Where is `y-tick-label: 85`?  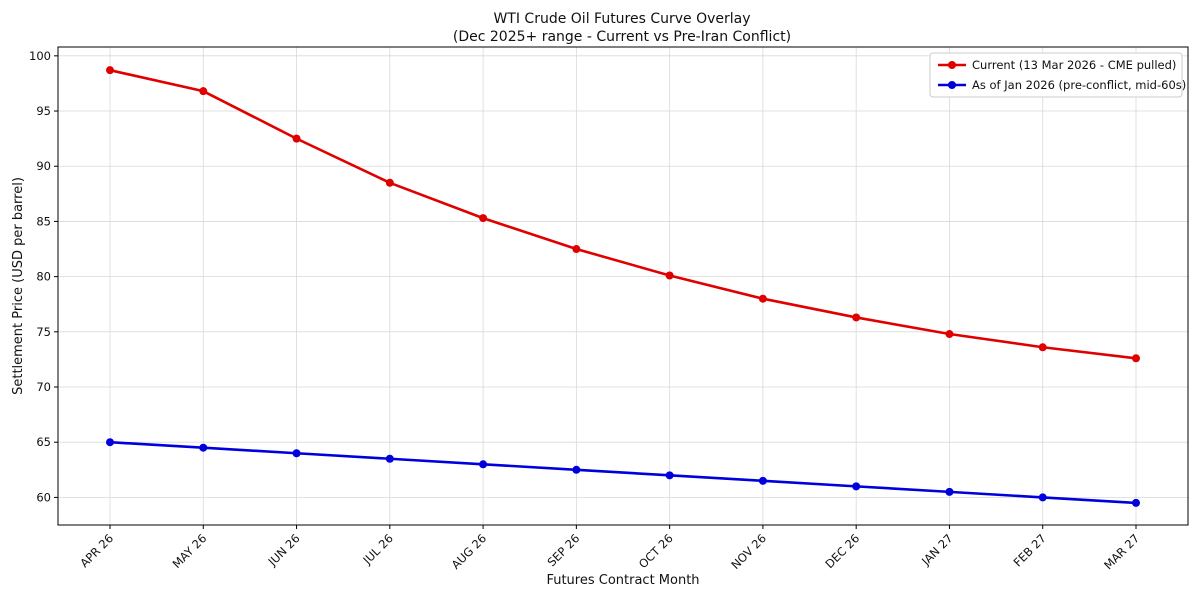
y-tick-label: 85 is located at coordinates (43, 221).